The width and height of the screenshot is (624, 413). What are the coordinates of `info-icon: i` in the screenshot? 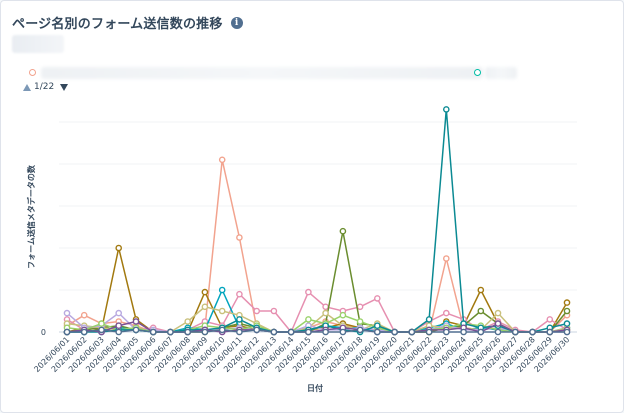 It's located at (236, 22).